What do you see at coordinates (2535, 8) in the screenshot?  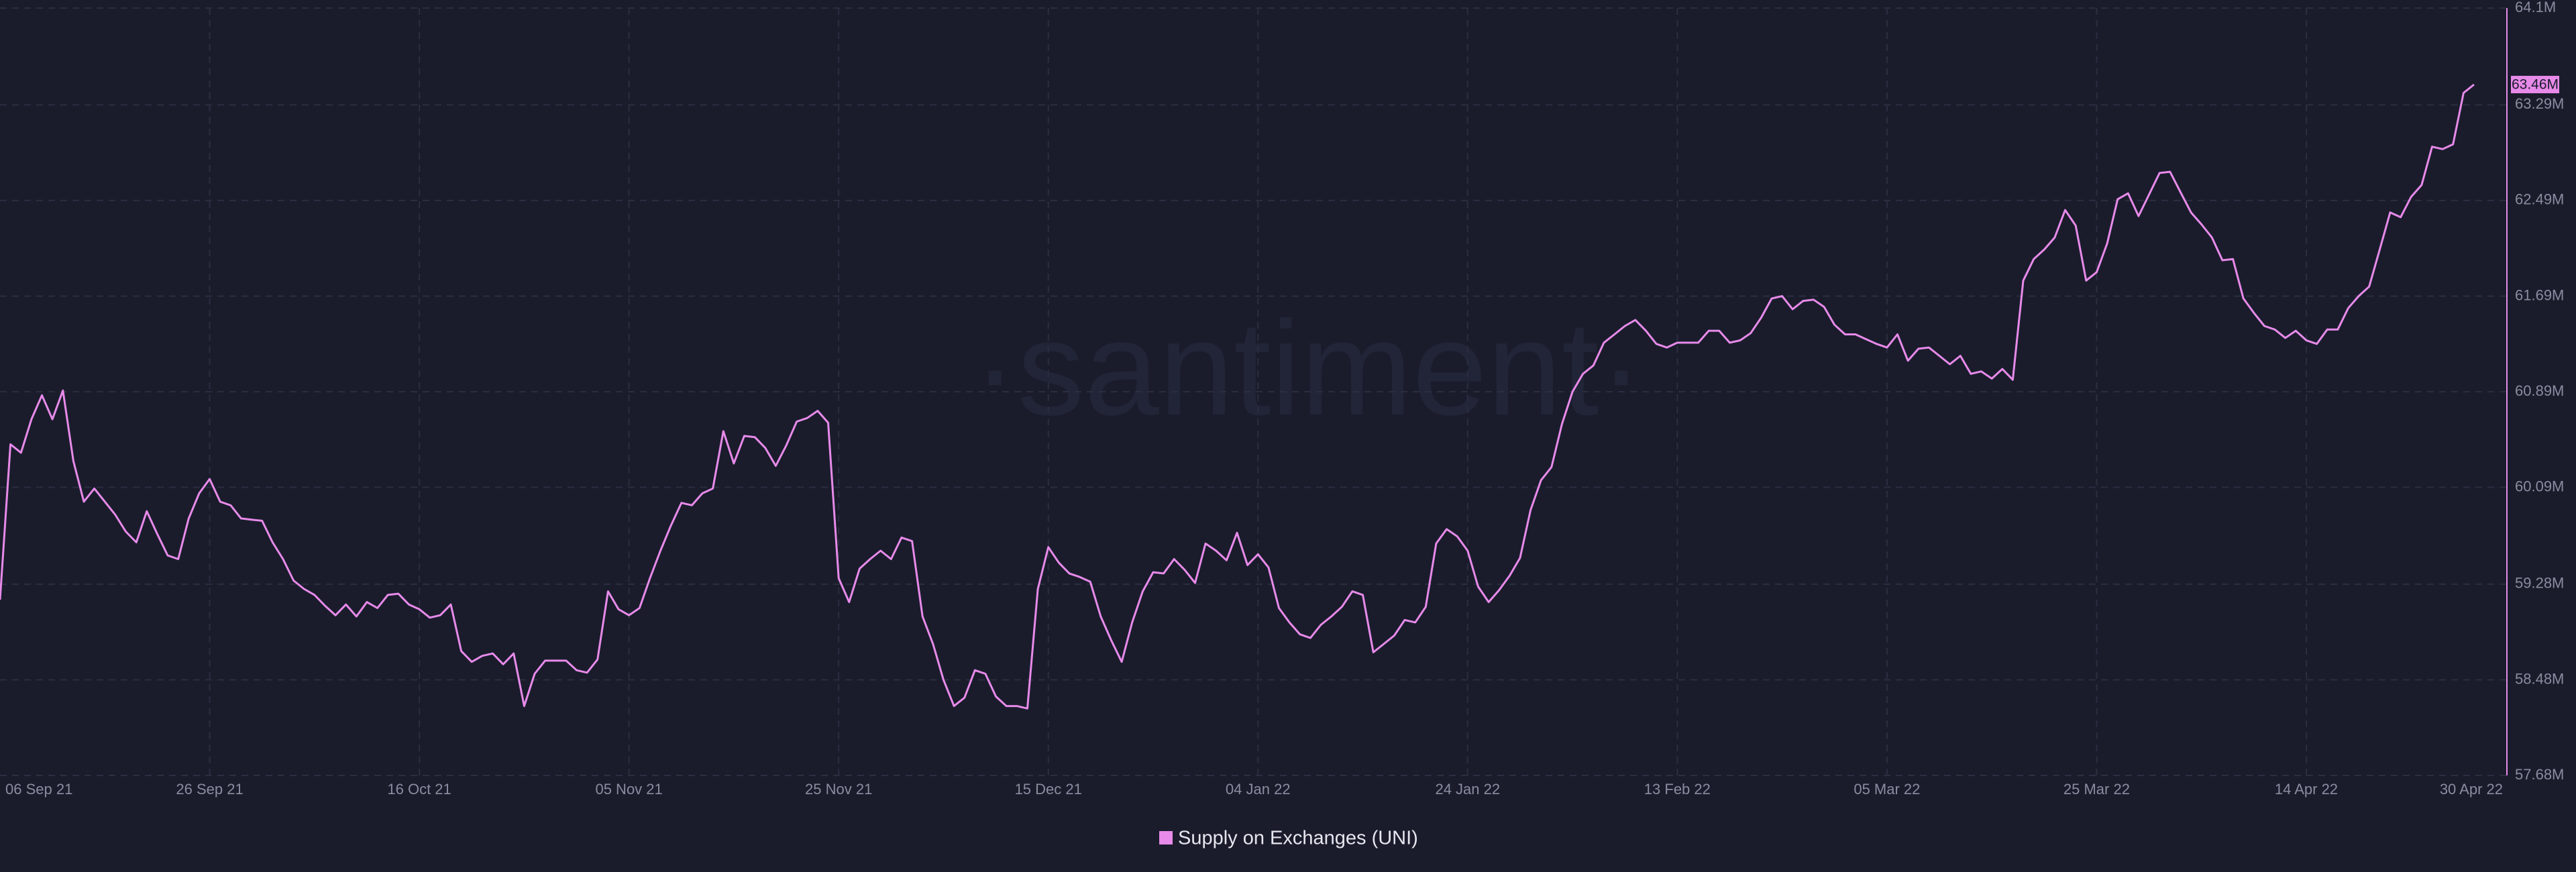 I see `y-tick-label: 64.1M` at bounding box center [2535, 8].